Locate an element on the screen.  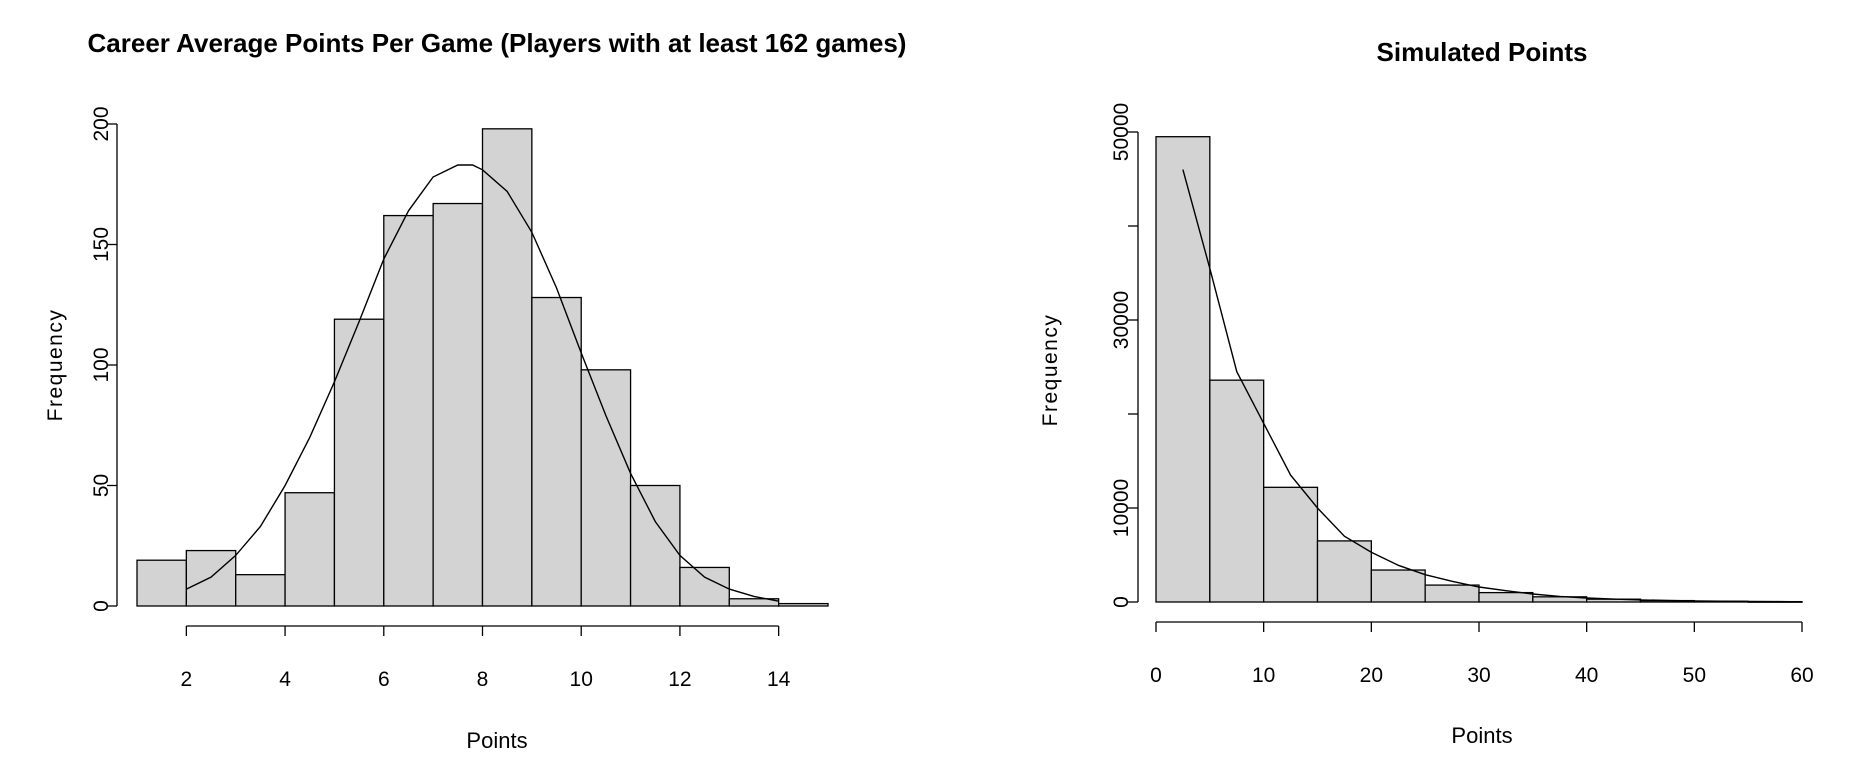
chart2-x-tick-label: 10 is located at coordinates (1263, 675).